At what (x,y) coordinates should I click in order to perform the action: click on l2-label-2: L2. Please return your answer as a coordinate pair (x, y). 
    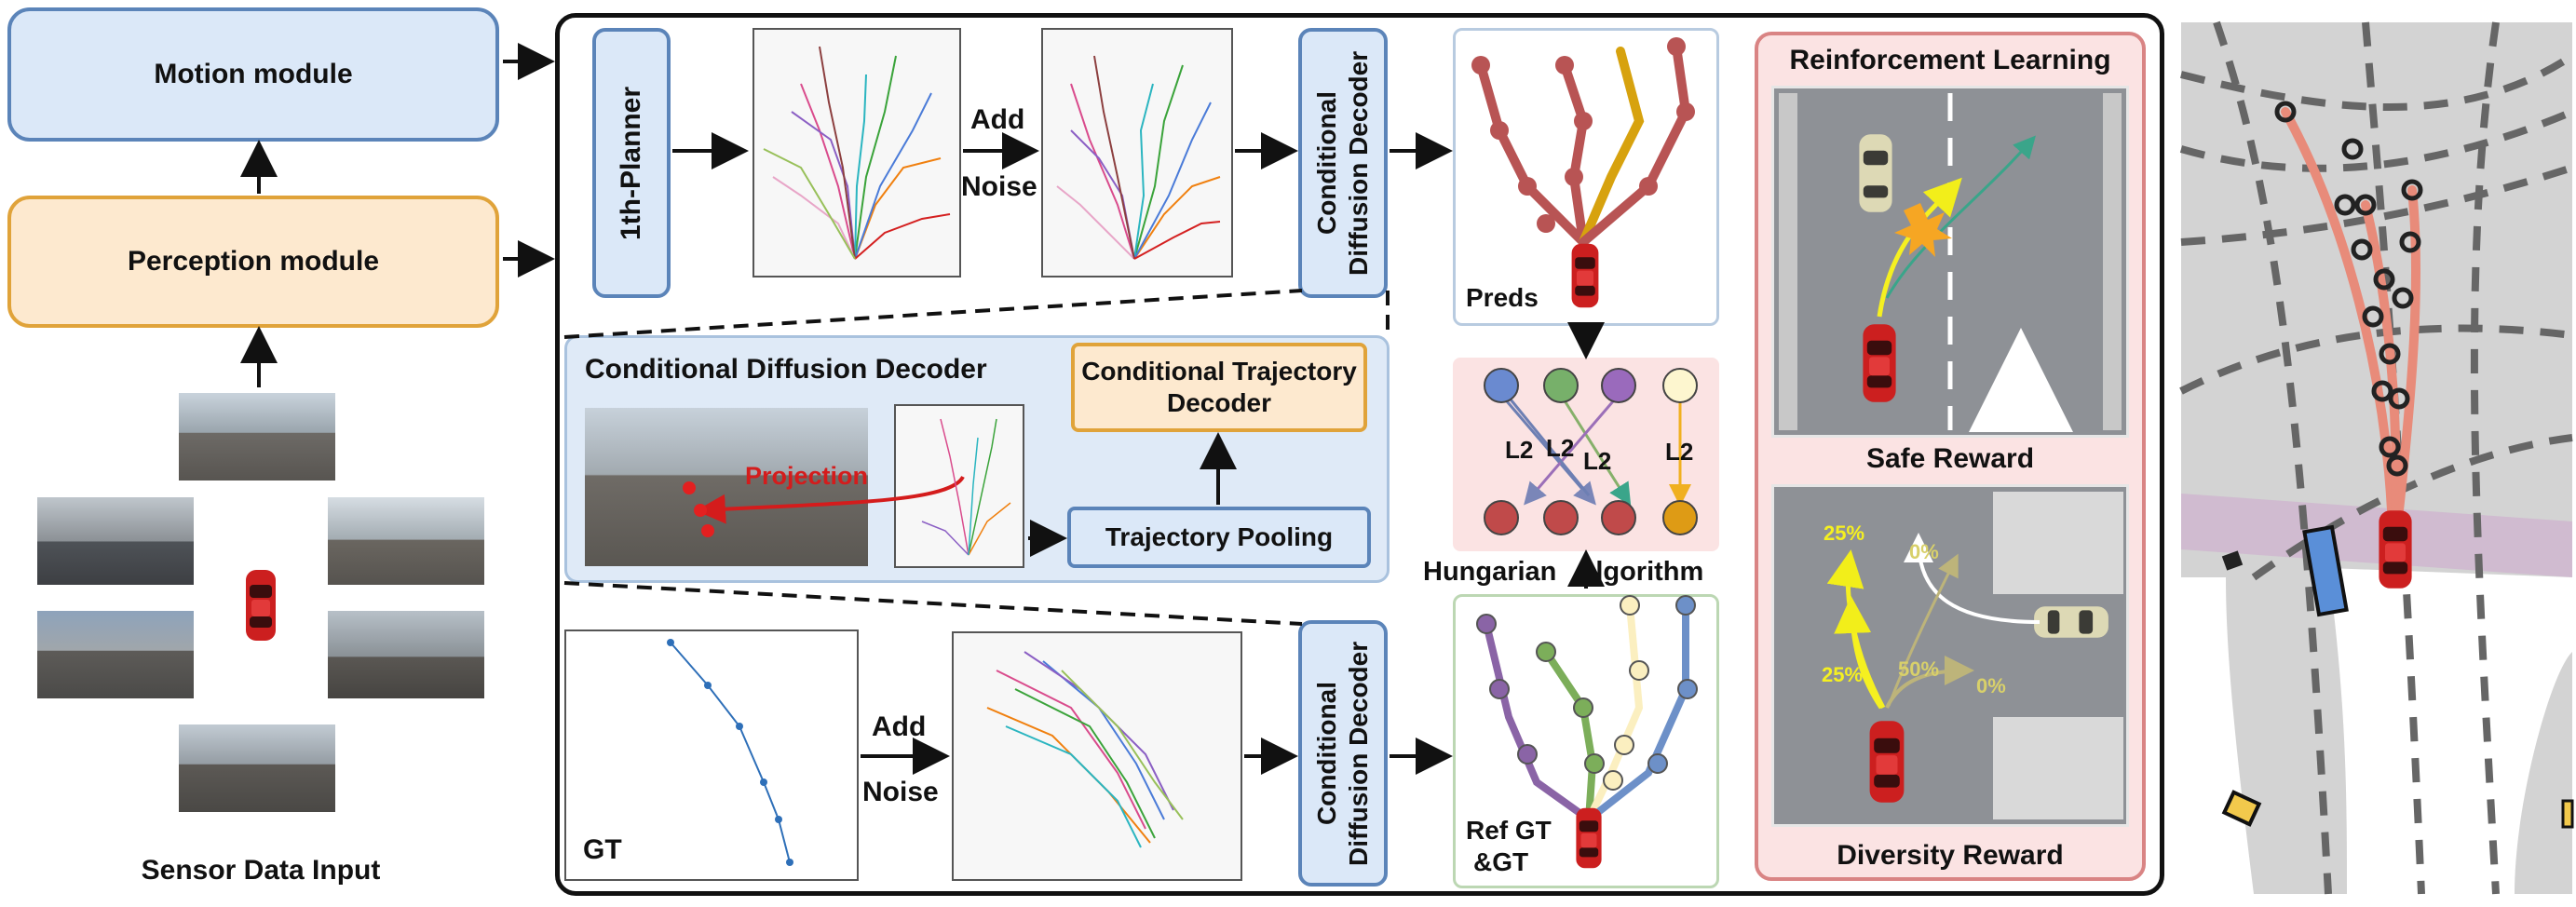
    Looking at the image, I should click on (1560, 448).